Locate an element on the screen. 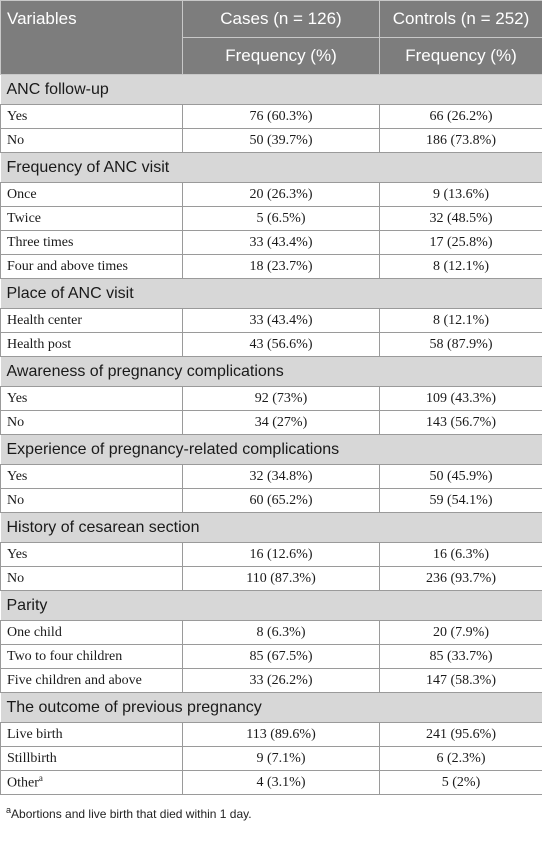  table-row: Yes 76 (60.3%) 66 (26.2%) is located at coordinates (271, 116).